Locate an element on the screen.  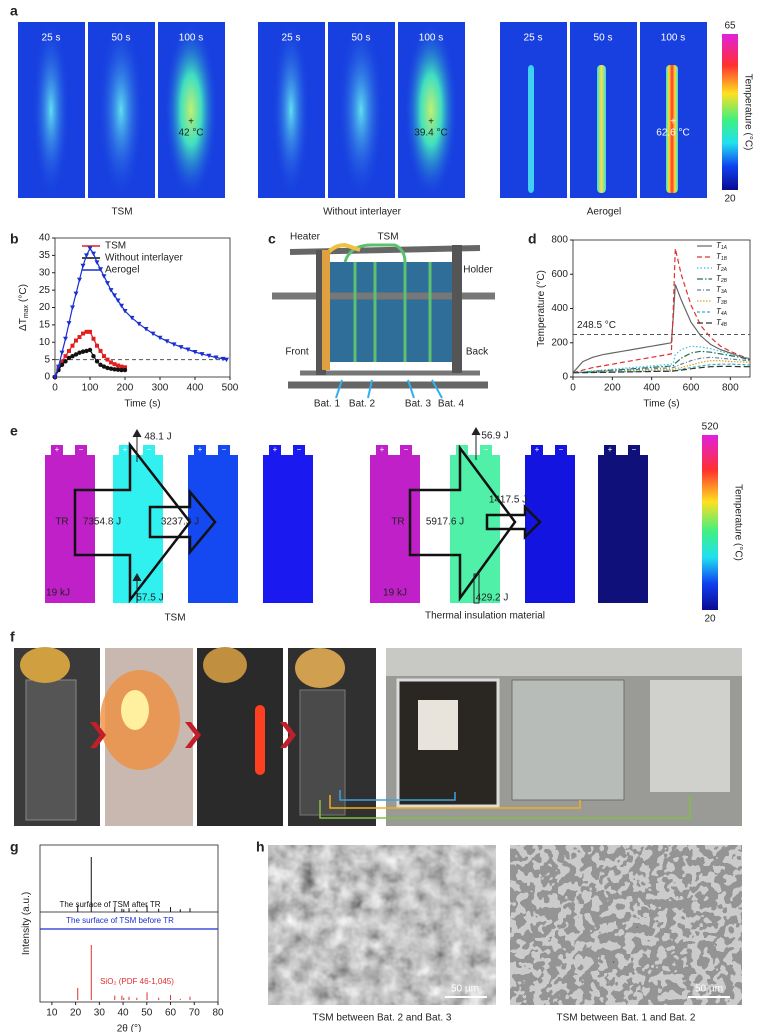
x-tick-label: 40 is located at coordinates (124, 1013).